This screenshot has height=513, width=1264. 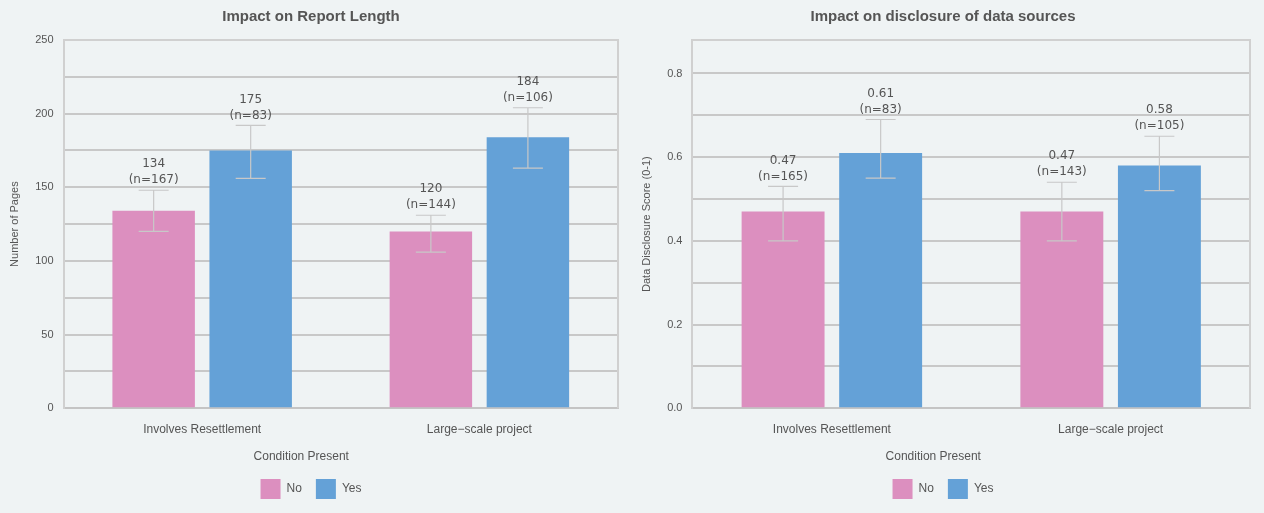 What do you see at coordinates (44, 112) in the screenshot?
I see `y-tick-label: 200` at bounding box center [44, 112].